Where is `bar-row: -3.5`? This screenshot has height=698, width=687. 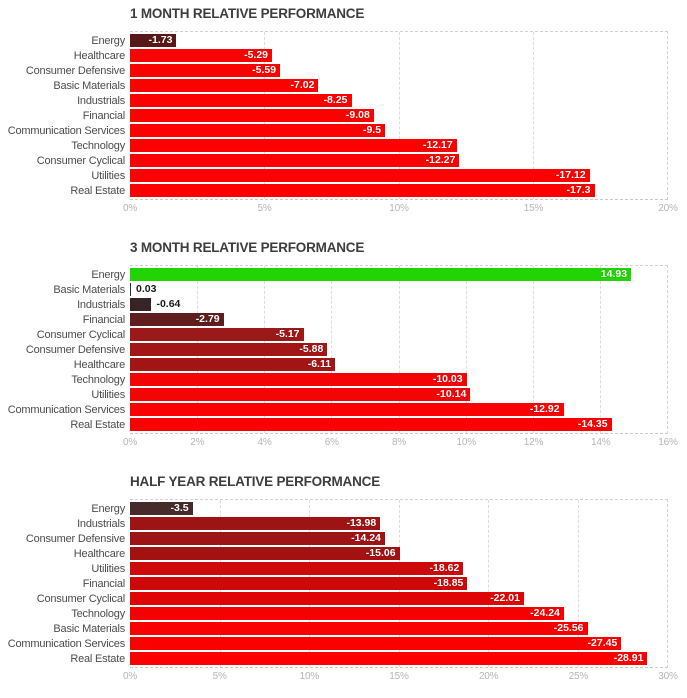 bar-row: -3.5 is located at coordinates (398, 509).